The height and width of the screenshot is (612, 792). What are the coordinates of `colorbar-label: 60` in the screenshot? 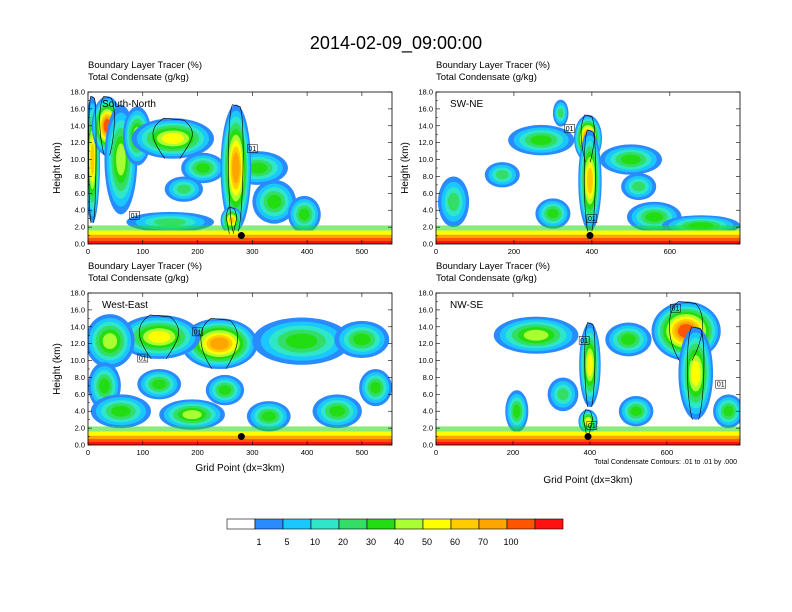 It's located at (455, 542).